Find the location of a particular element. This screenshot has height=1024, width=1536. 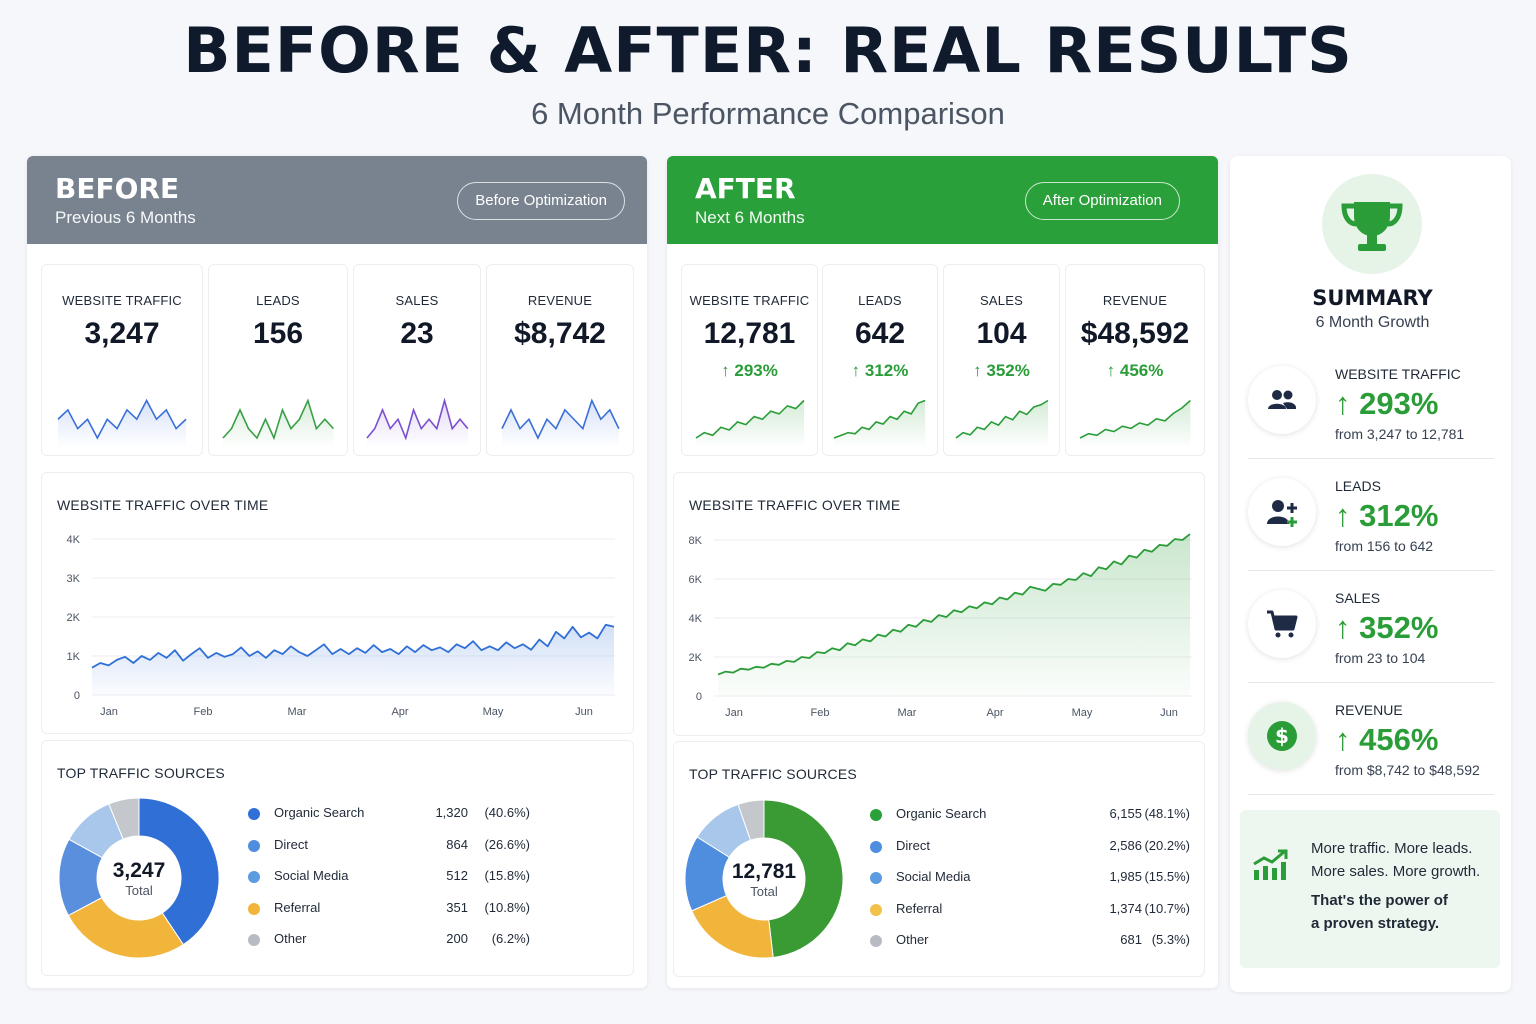

legend-percent: (20.2%) is located at coordinates (1167, 845).